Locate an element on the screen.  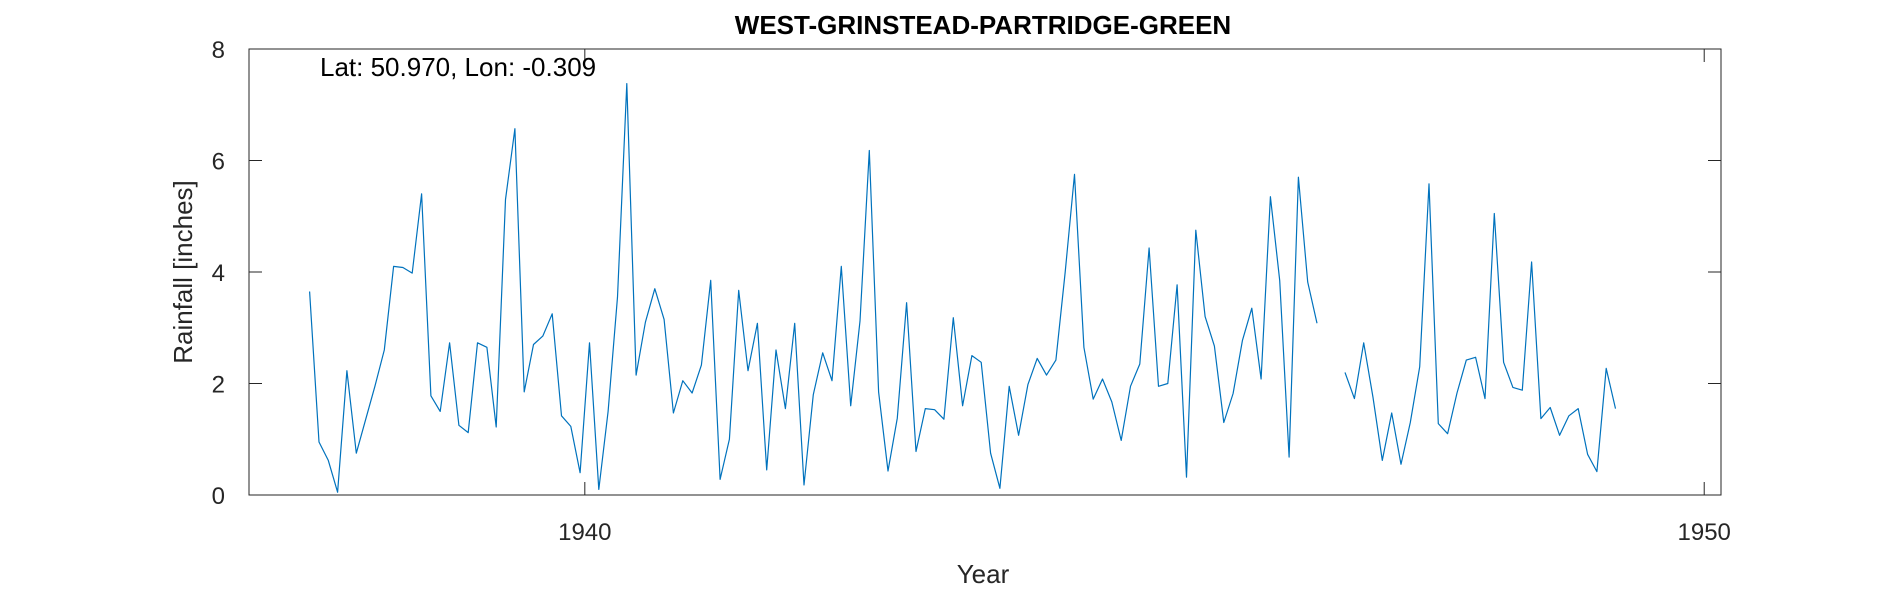
y-tick-label: 6 is located at coordinates (218, 162).